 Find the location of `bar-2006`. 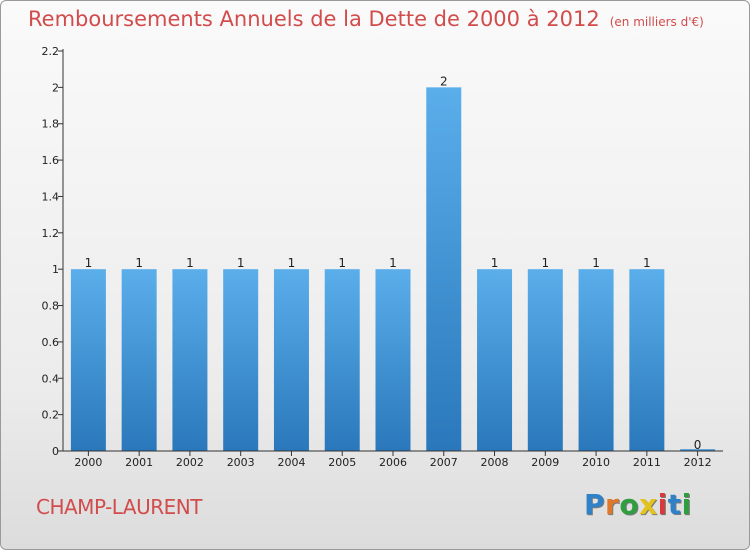

bar-2006 is located at coordinates (393, 360).